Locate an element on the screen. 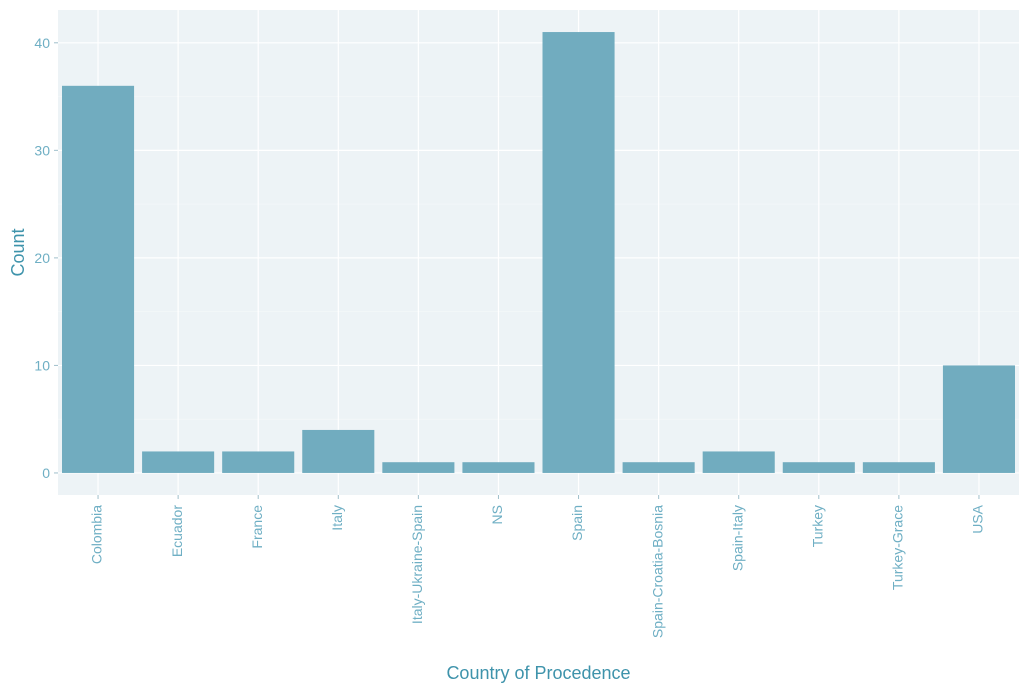 Image resolution: width=1019 pixels, height=686 pixels. y-tick-label: 30 is located at coordinates (42, 150).